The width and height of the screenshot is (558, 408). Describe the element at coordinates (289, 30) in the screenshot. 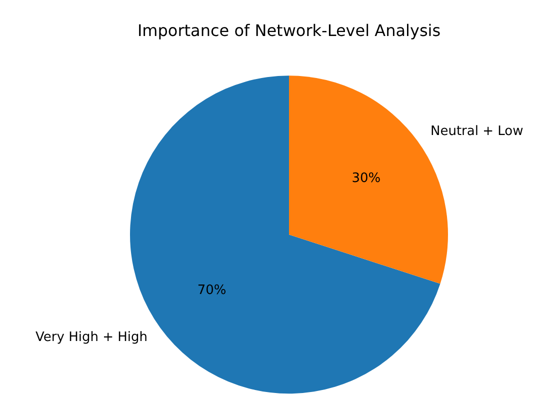

I see `chart-title: Importance of Network-Level Analysis` at that location.